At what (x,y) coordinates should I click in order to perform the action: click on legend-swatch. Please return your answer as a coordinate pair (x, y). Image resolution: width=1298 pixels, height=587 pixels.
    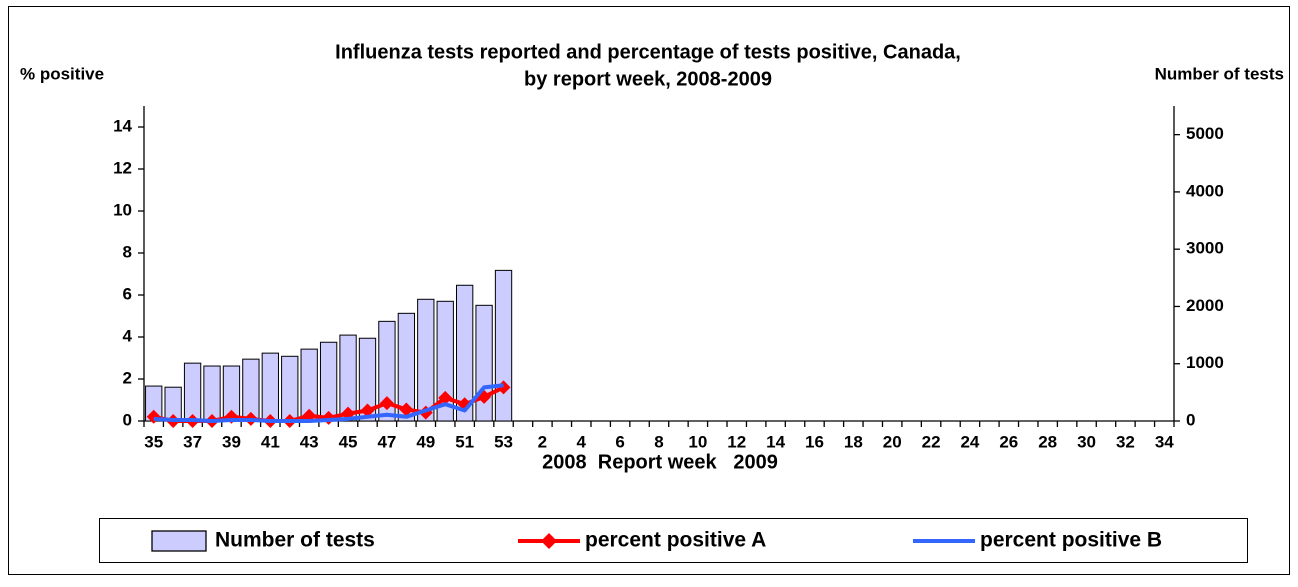
    Looking at the image, I should click on (179, 541).